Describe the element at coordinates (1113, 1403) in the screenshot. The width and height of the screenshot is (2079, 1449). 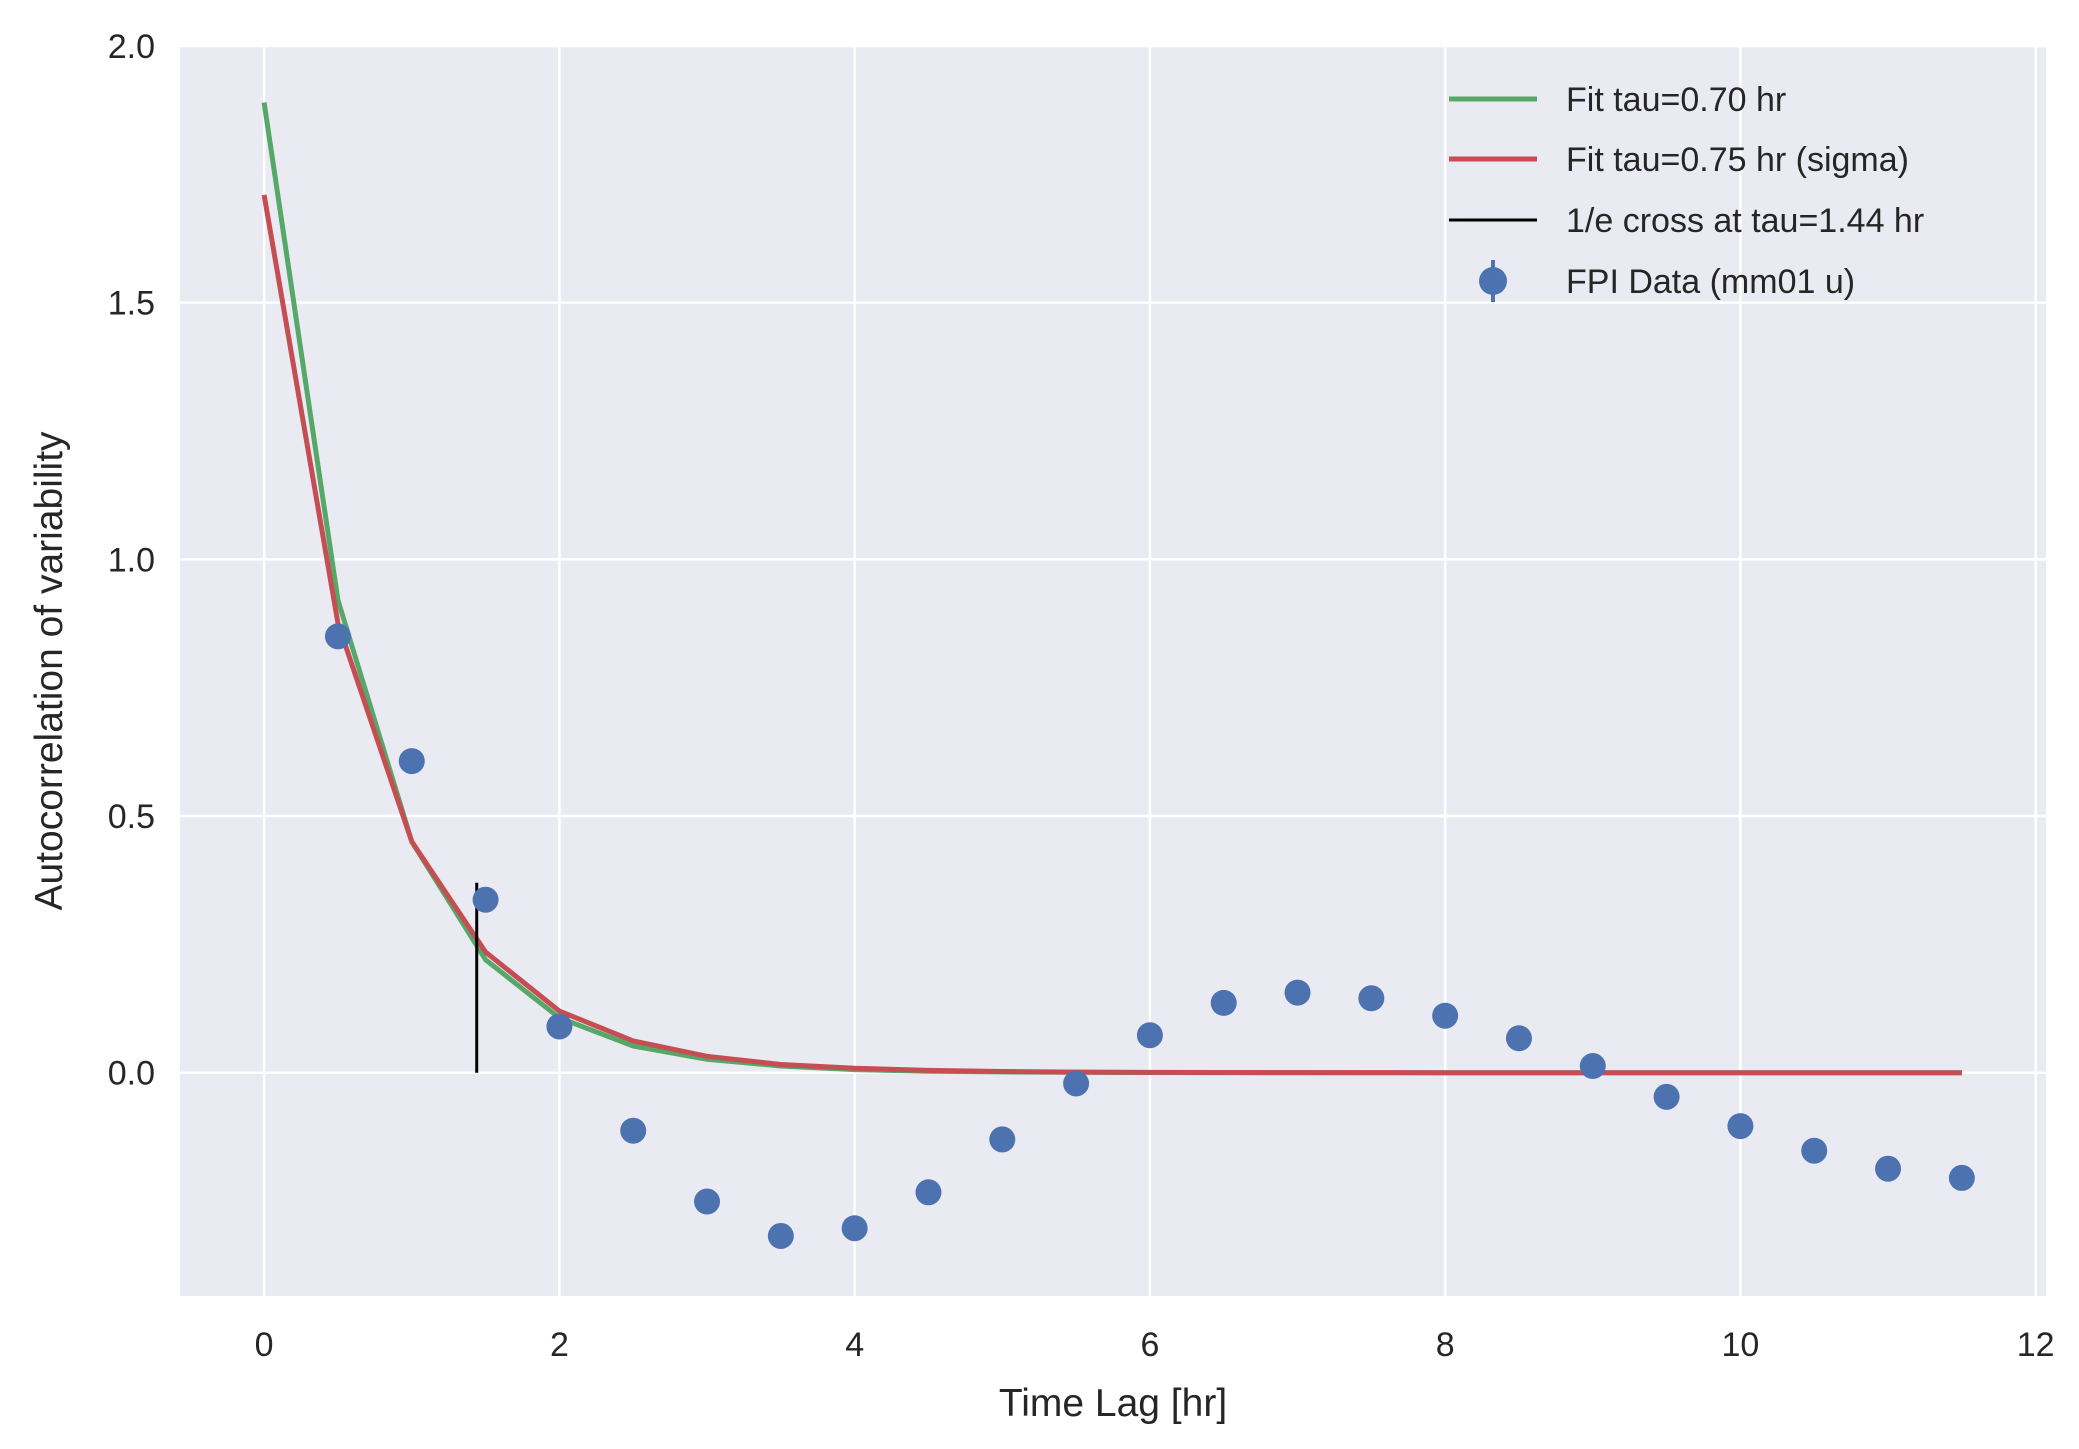
I see `x-axis-label: Time Lag [hr]` at that location.